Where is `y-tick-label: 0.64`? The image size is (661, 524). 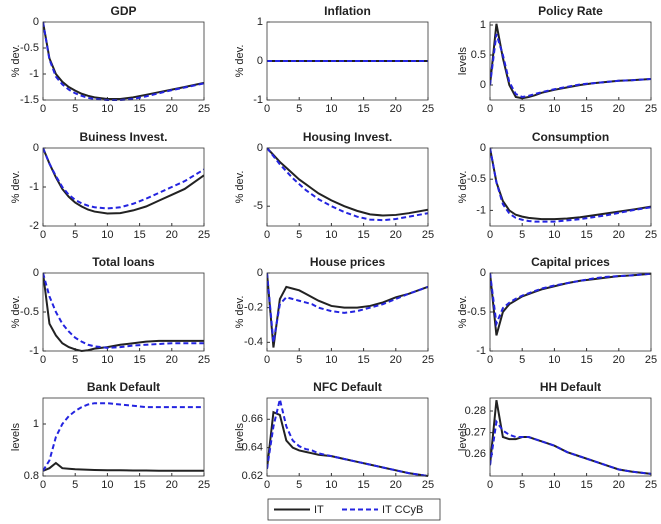 y-tick-label: 0.64 is located at coordinates (252, 448).